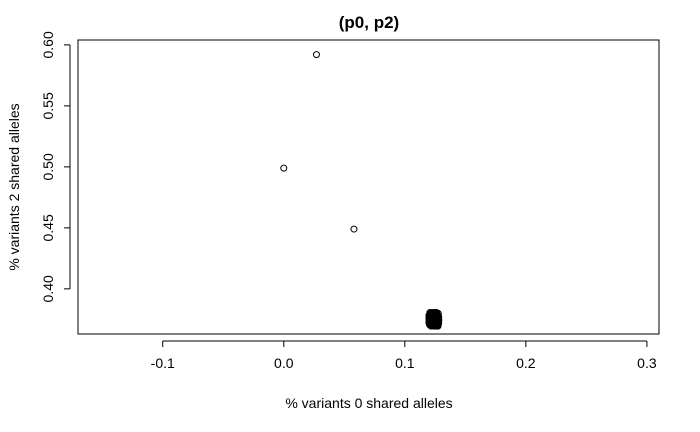 Image resolution: width=700 pixels, height=432 pixels. I want to click on x-tick-label: 0.1, so click(405, 363).